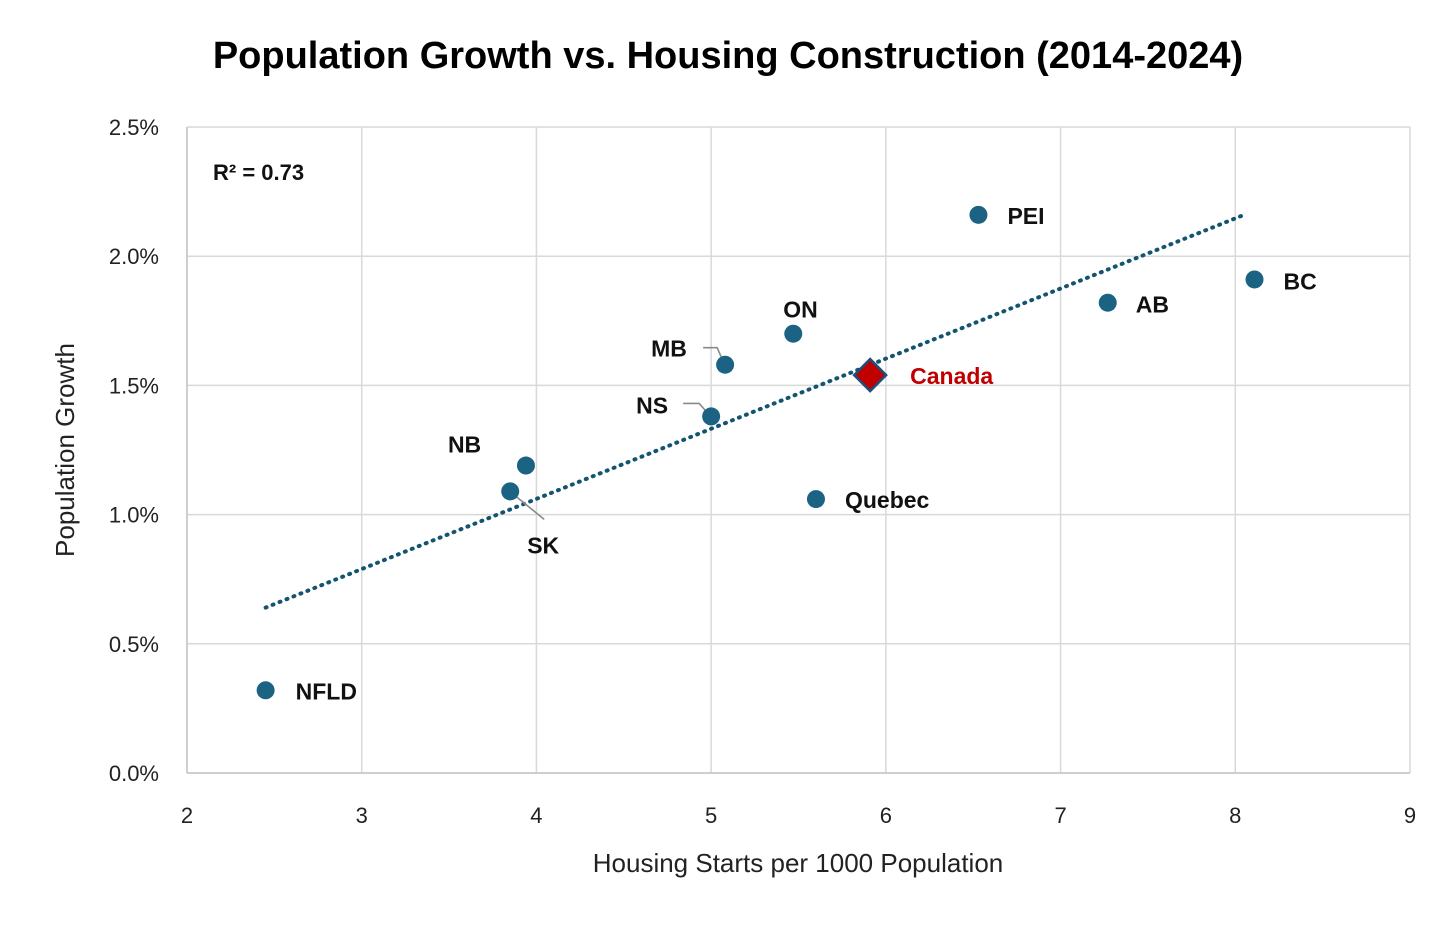  I want to click on point-label-mb: MB, so click(669, 349).